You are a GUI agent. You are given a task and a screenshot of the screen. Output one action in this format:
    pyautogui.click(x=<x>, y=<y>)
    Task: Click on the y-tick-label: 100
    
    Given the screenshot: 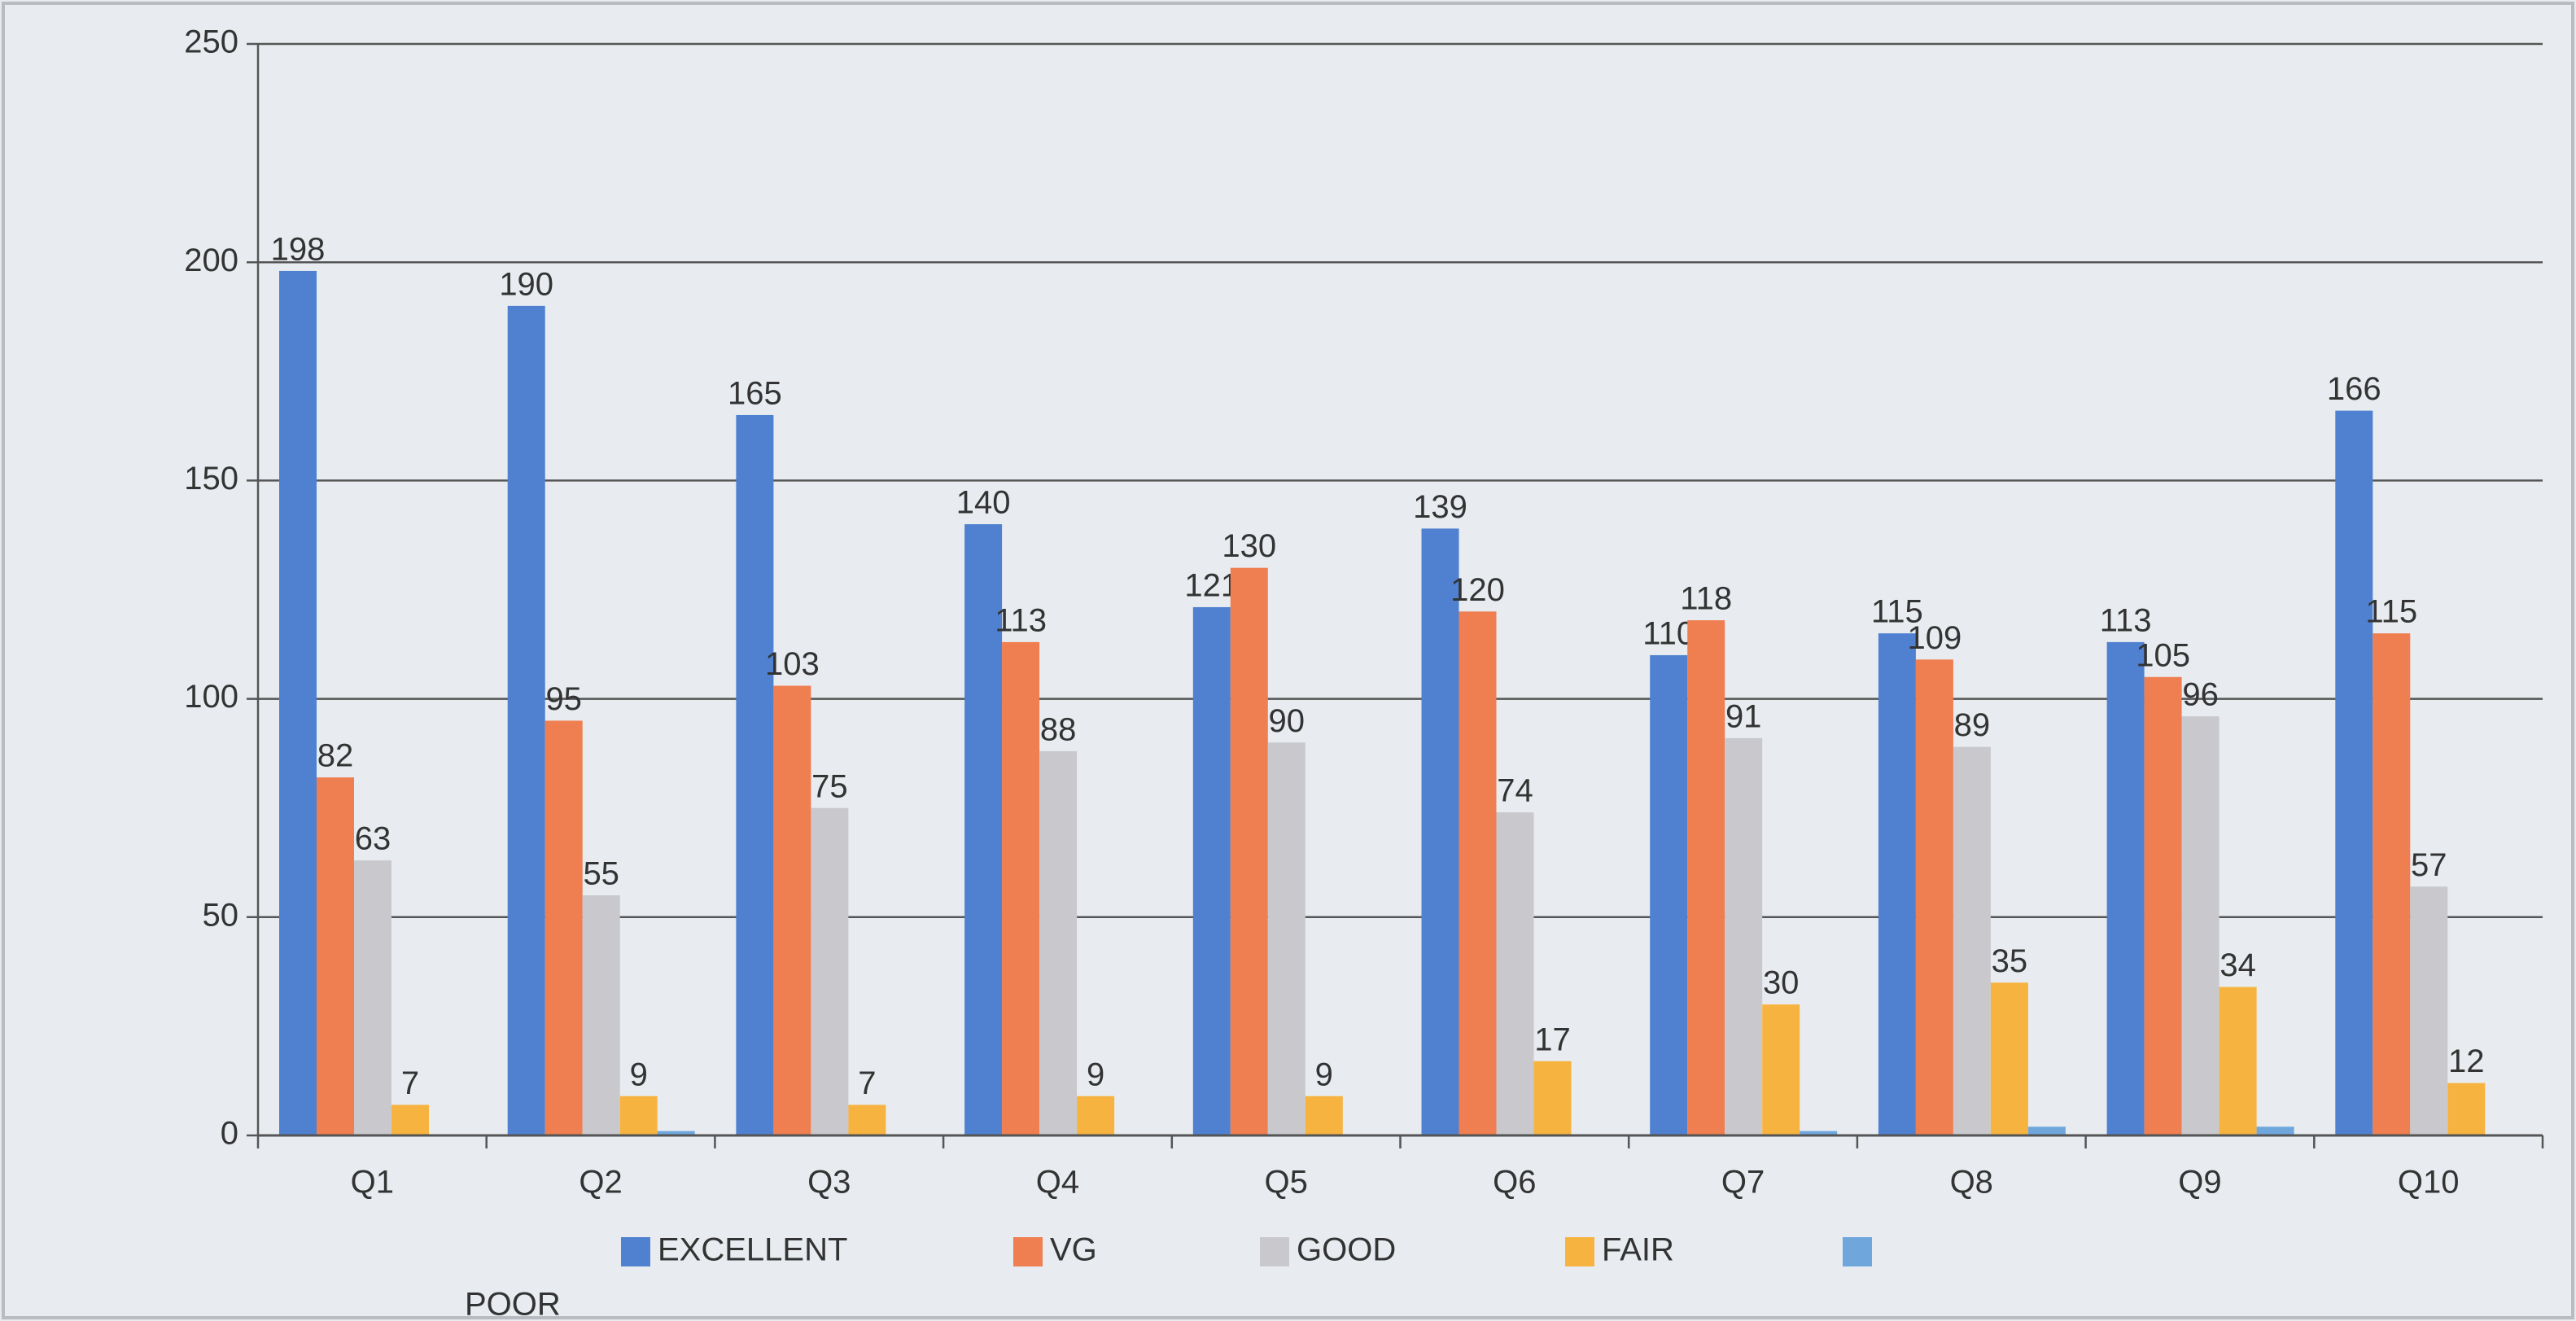 What is the action you would take?
    pyautogui.click(x=211, y=697)
    